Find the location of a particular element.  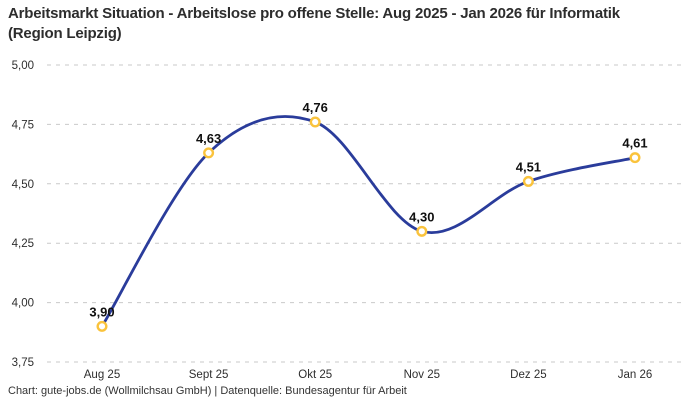

data-point-label: 4,76 is located at coordinates (315, 107).